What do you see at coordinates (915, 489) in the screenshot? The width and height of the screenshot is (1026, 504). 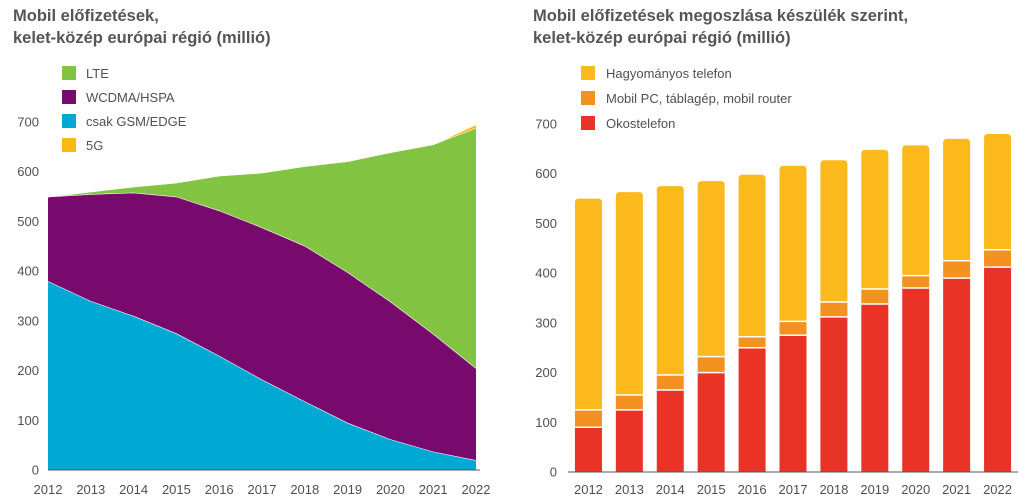 I see `right-x-tick-label: 2020` at bounding box center [915, 489].